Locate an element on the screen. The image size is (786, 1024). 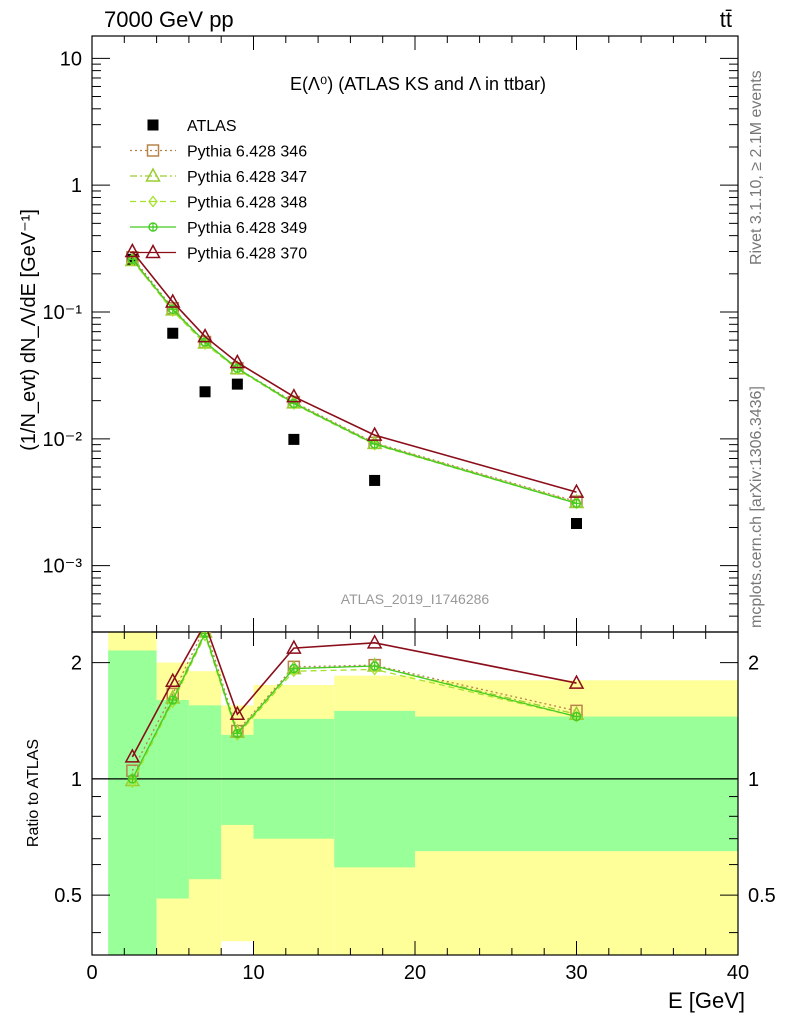
y-tick-label: 10 is located at coordinates (71, 59).